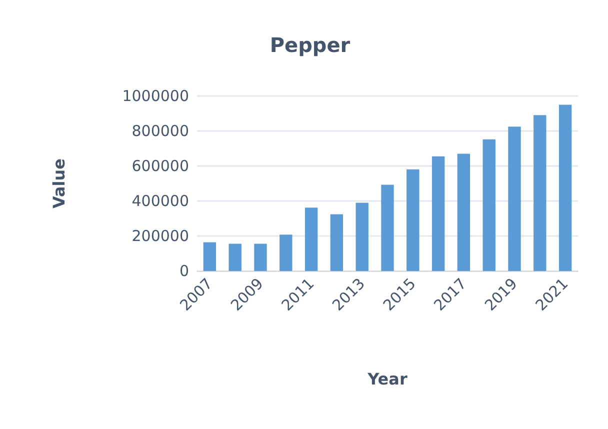 This screenshot has width=608, height=429. What do you see at coordinates (160, 236) in the screenshot?
I see `y-tick-label: 200000` at bounding box center [160, 236].